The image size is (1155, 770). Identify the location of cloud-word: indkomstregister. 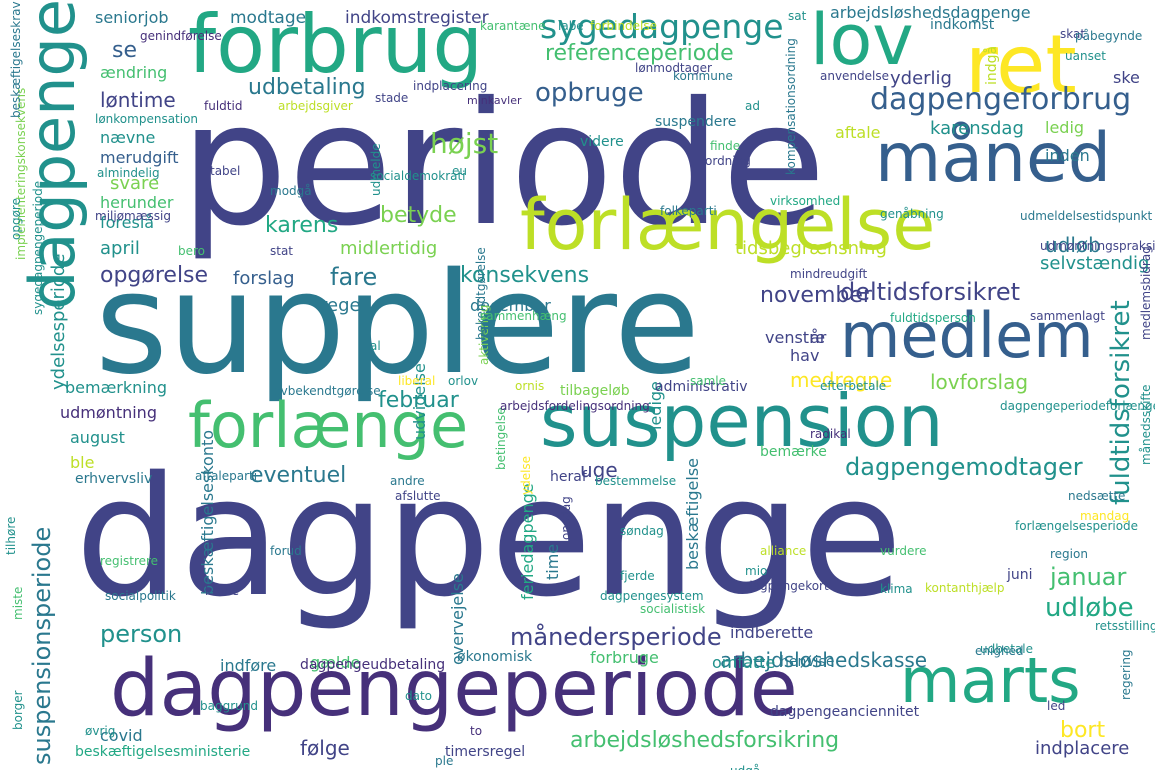
(417, 18).